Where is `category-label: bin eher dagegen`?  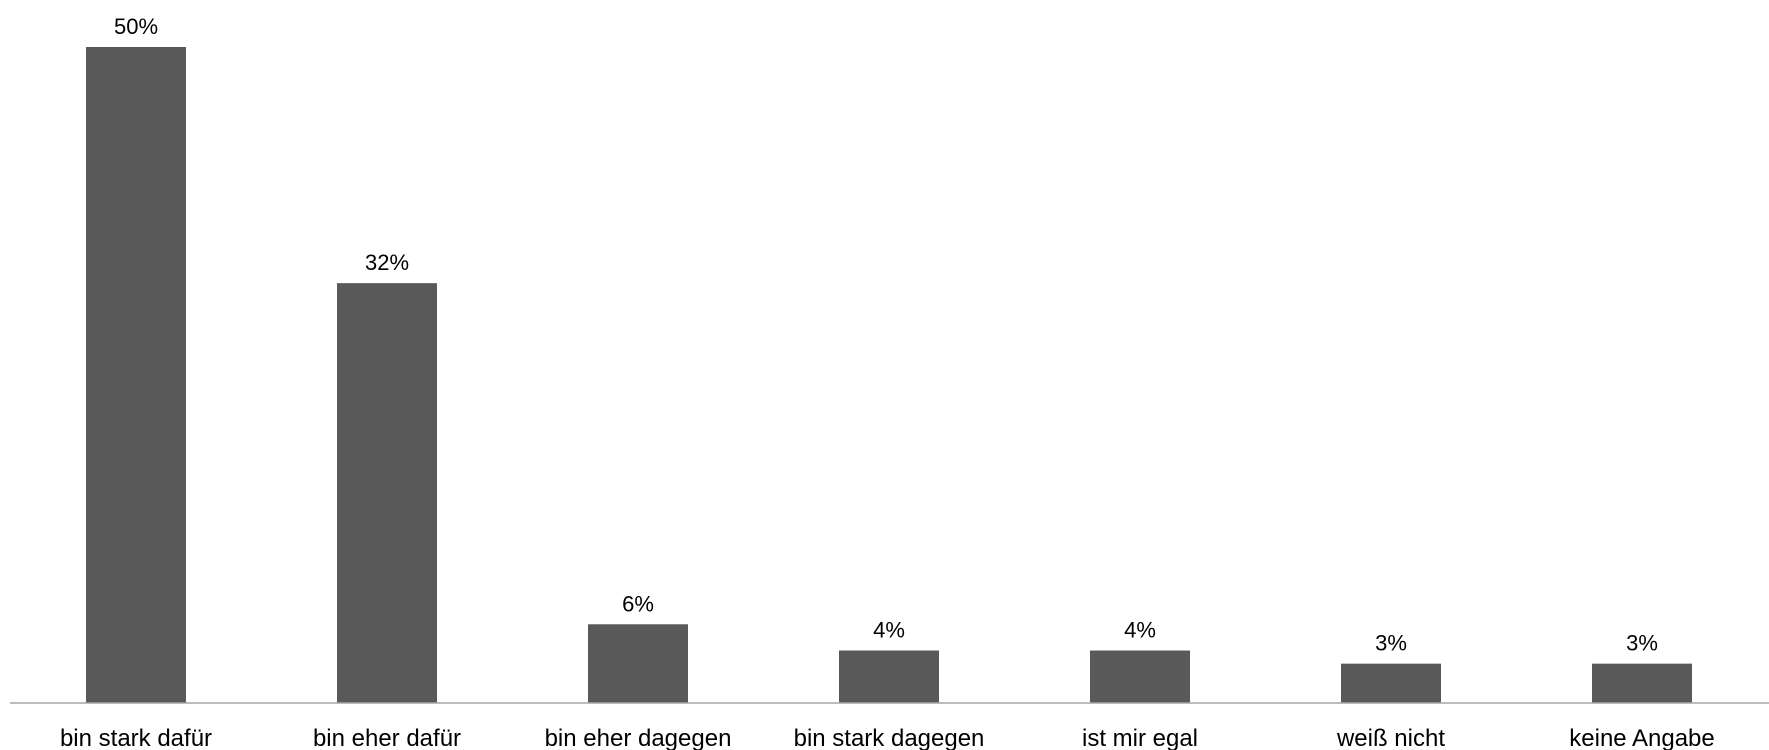 category-label: bin eher dagegen is located at coordinates (638, 737).